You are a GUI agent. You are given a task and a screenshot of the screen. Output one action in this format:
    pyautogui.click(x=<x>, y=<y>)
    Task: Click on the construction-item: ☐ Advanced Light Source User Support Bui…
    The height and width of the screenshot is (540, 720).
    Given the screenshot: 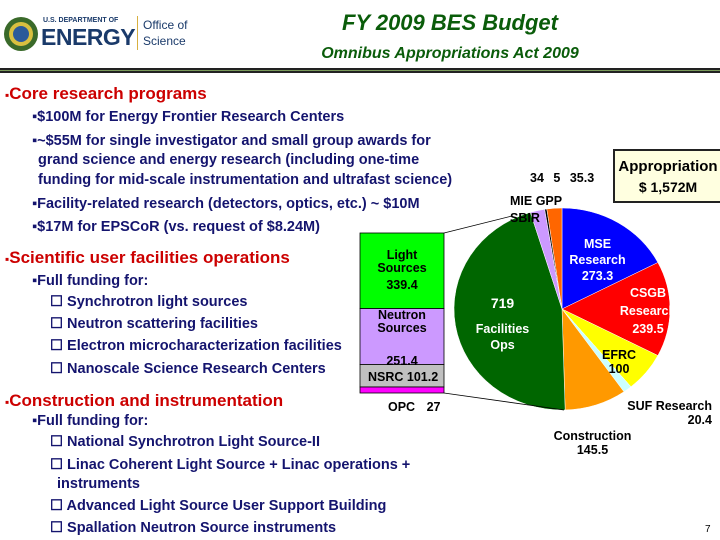 What is the action you would take?
    pyautogui.click(x=218, y=506)
    